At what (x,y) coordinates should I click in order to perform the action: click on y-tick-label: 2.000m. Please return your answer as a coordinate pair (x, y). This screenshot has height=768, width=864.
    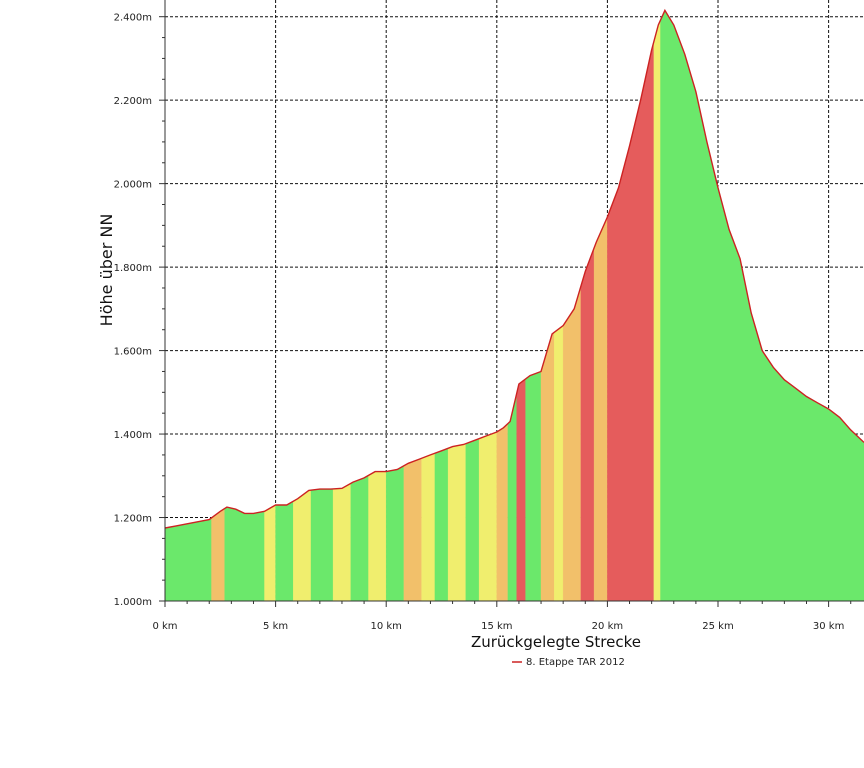
    Looking at the image, I should click on (133, 185).